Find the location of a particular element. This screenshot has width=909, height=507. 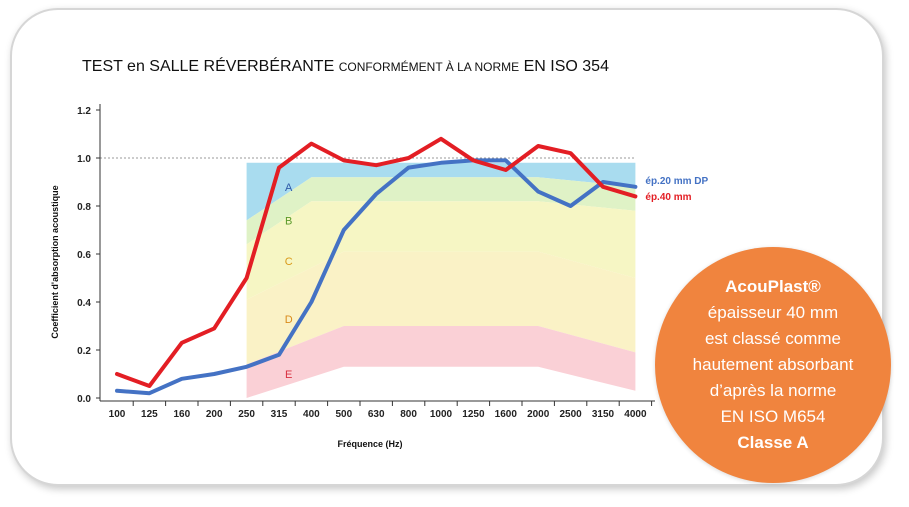

zone-label-e: E is located at coordinates (288, 375).